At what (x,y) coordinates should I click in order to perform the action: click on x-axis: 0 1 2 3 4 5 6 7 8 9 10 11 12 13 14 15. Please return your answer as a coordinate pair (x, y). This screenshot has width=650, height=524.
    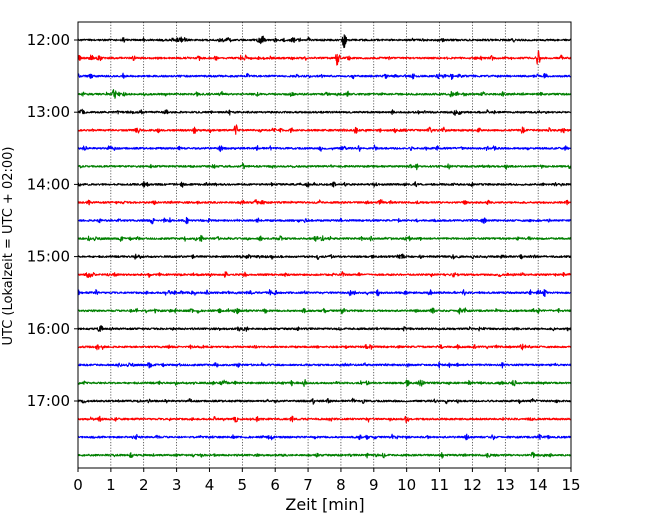
    Looking at the image, I should click on (327, 481).